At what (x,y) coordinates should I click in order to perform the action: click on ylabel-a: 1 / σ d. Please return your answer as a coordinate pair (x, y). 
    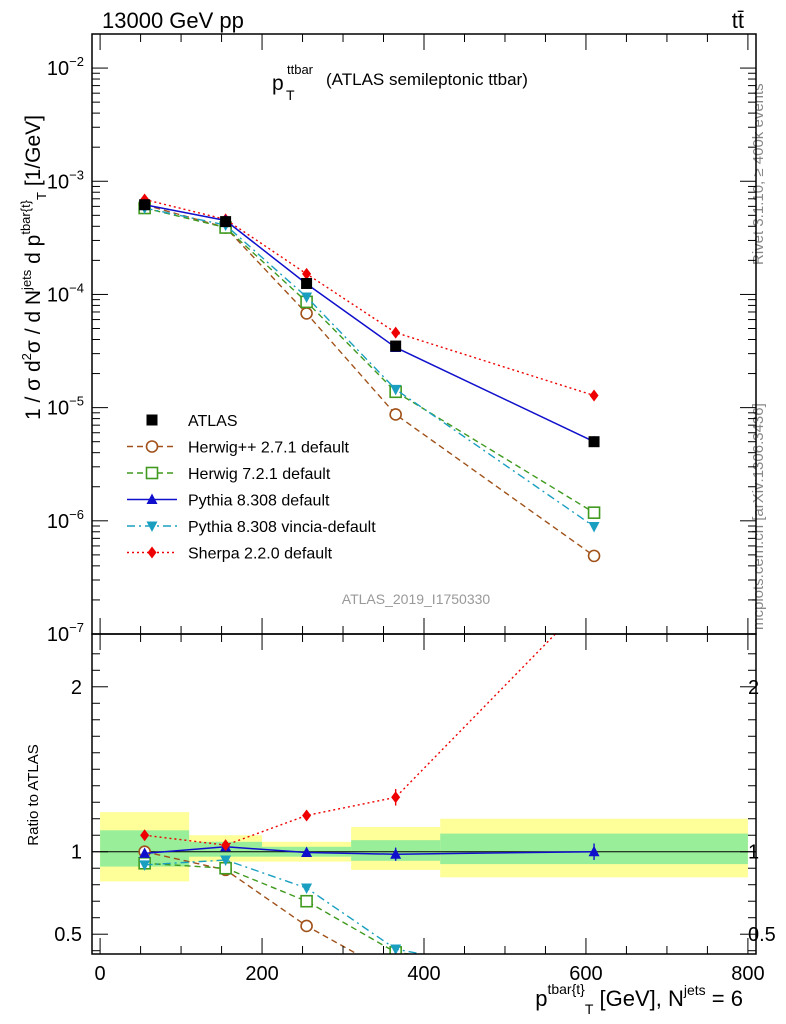
    Looking at the image, I should click on (33, 390).